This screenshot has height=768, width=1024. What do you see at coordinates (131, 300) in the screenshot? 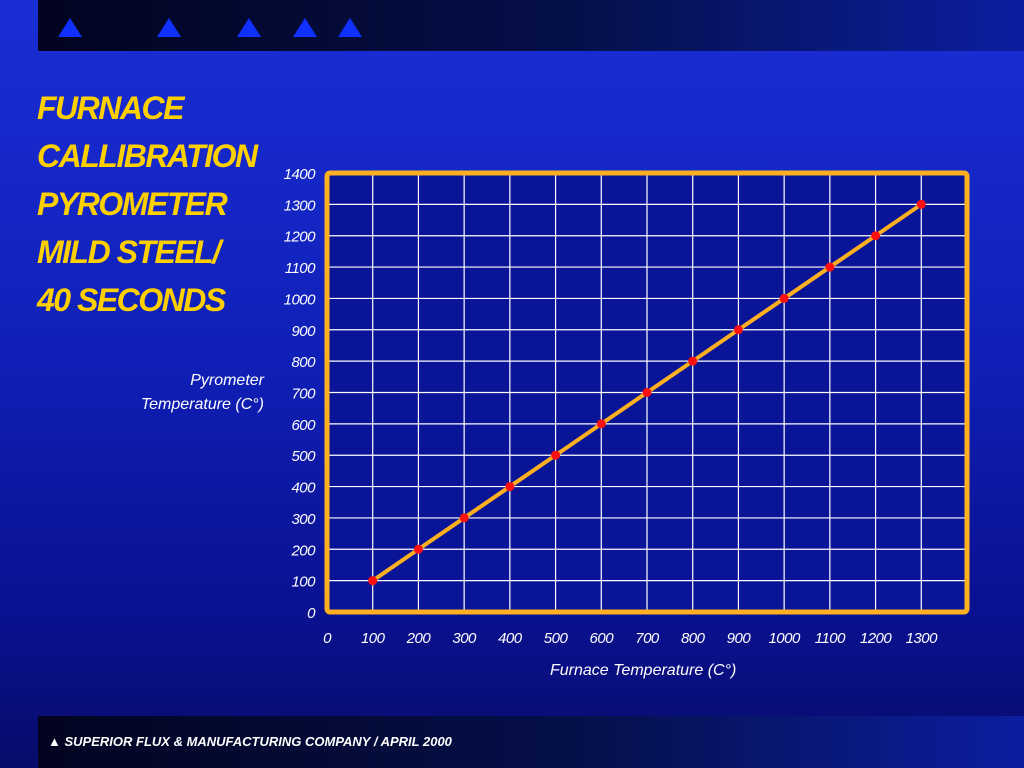
I see `title-line: 40 SECONDS` at bounding box center [131, 300].